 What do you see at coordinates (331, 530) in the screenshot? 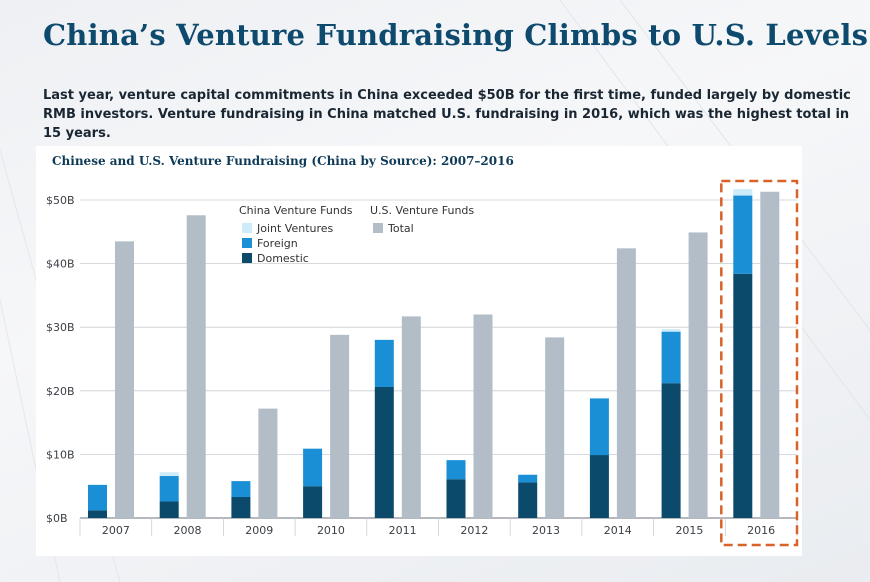
I see `x-tick-label: 2010` at bounding box center [331, 530].